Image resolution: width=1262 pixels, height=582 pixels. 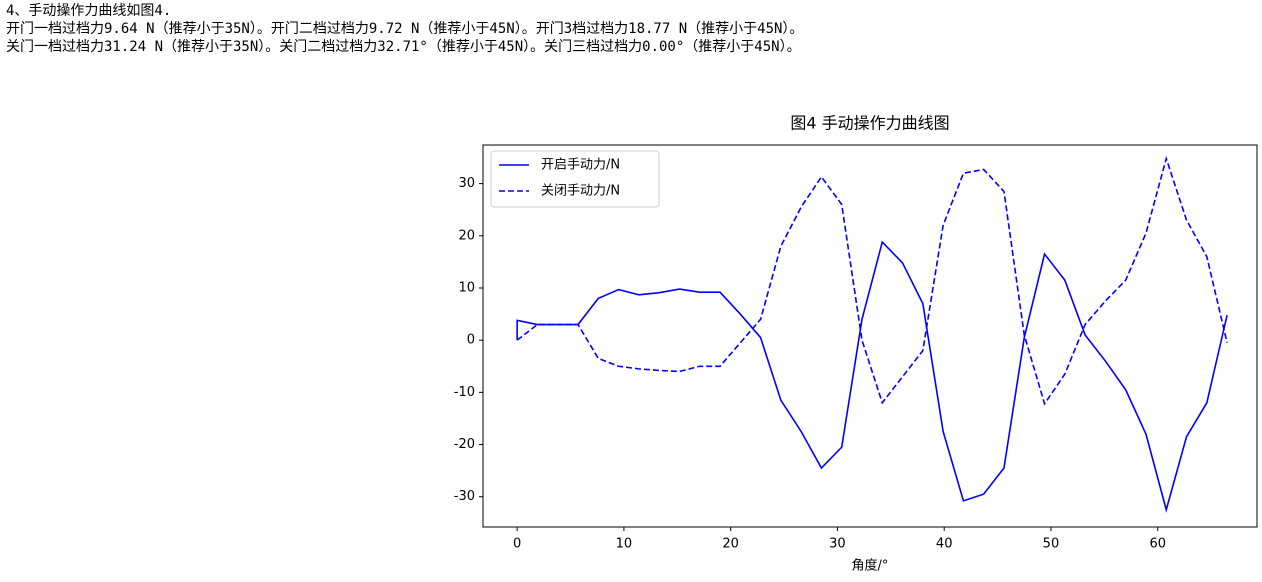 What do you see at coordinates (466, 235) in the screenshot?
I see `y-tick-label: 20` at bounding box center [466, 235].